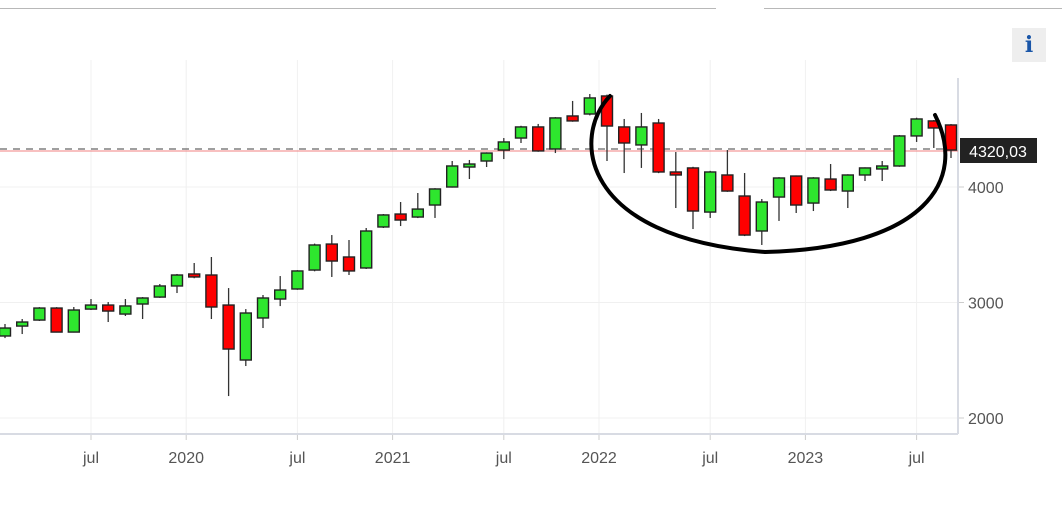 This screenshot has height=511, width=1062. Describe the element at coordinates (479, 150) in the screenshot. I see `last-price-line` at that location.